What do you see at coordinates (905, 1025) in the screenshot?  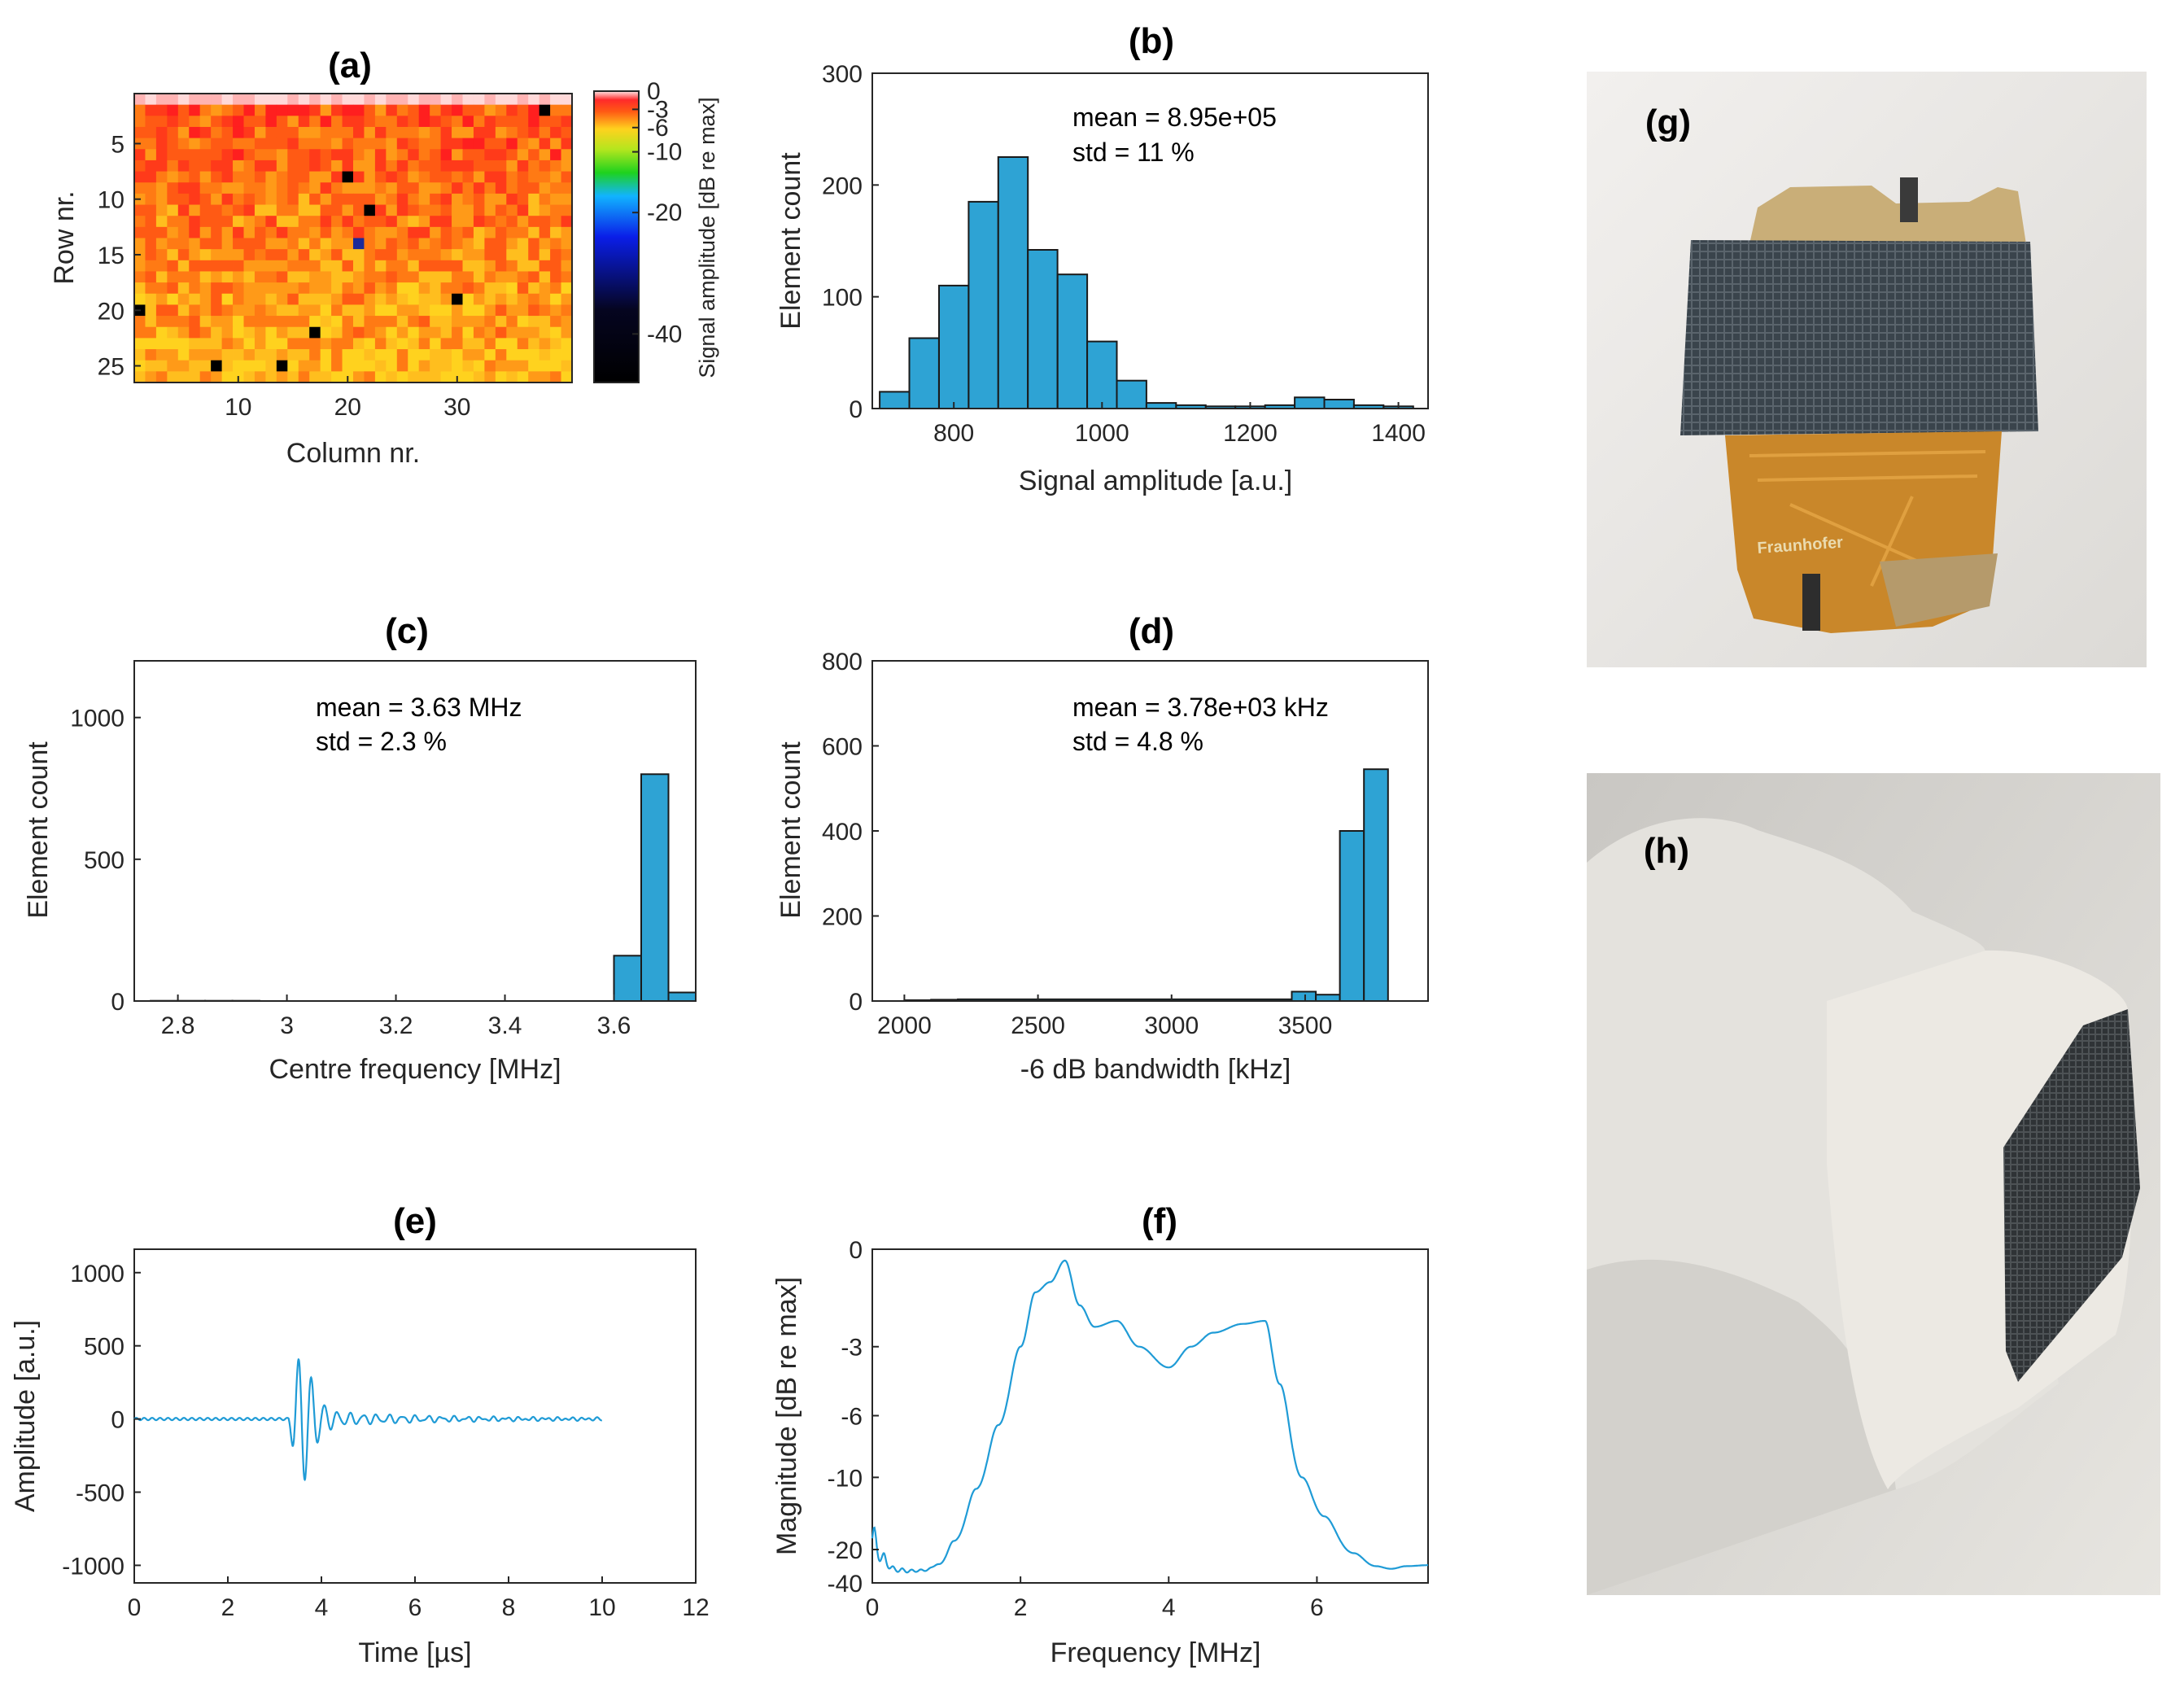 I see `x-tick-label: 2000` at bounding box center [905, 1025].